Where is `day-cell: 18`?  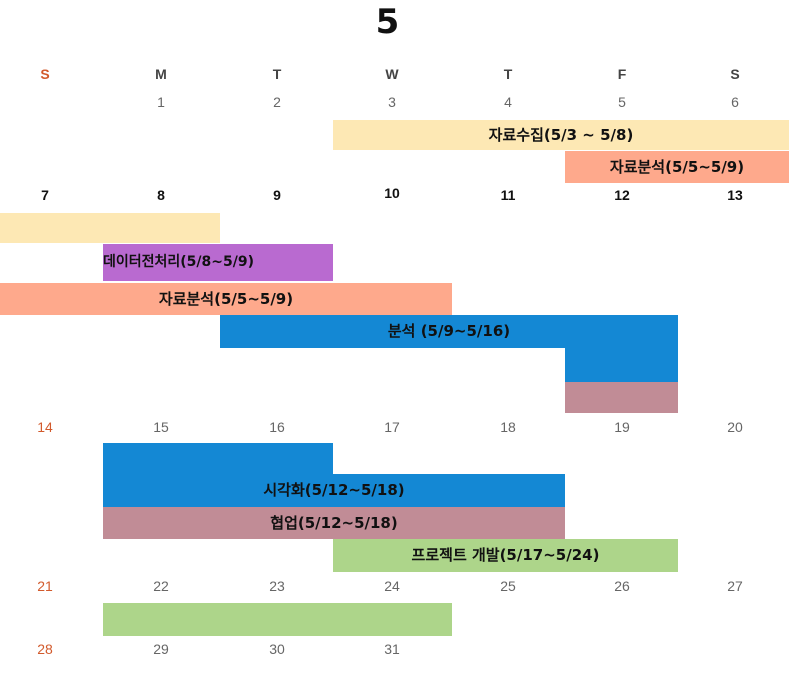 day-cell: 18 is located at coordinates (508, 427).